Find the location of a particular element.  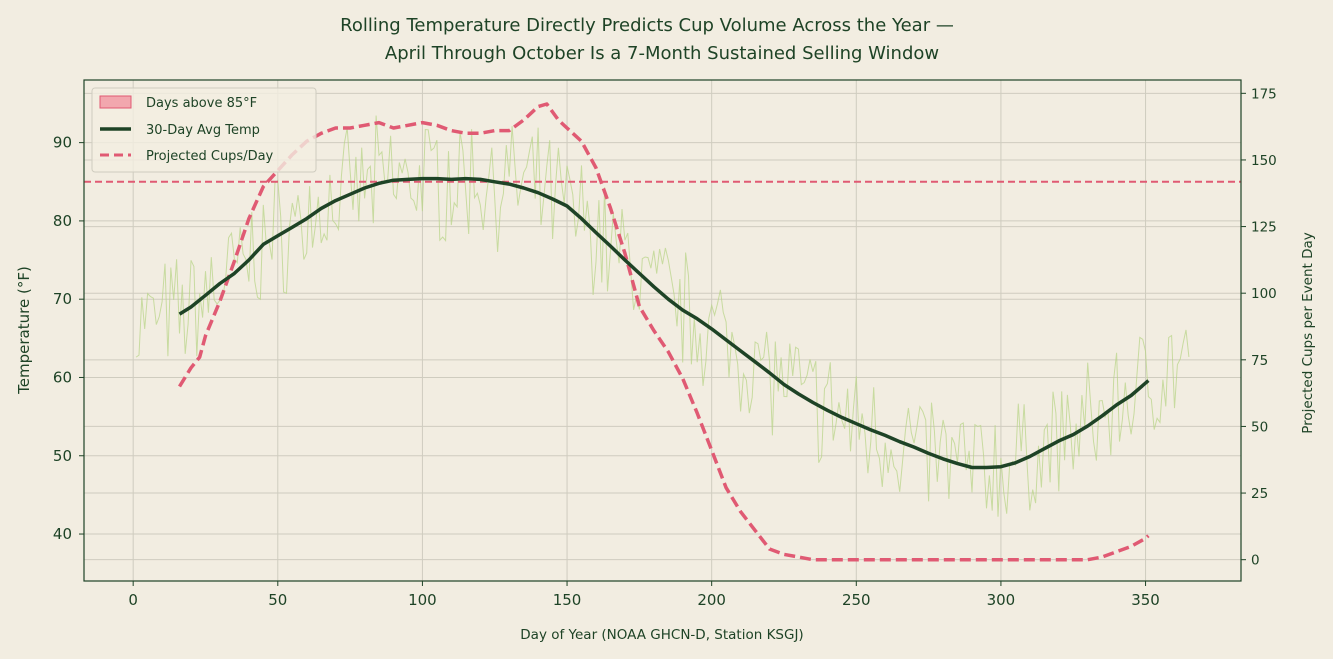

legend-box is located at coordinates (204, 130).